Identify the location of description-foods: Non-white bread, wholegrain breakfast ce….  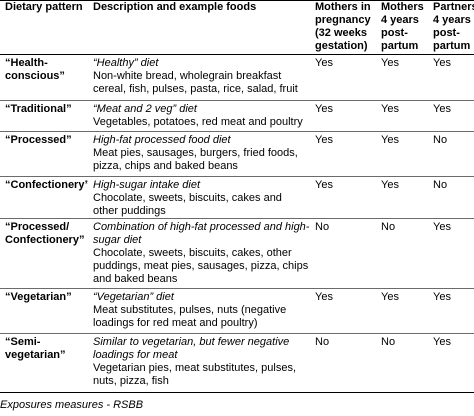
(195, 82).